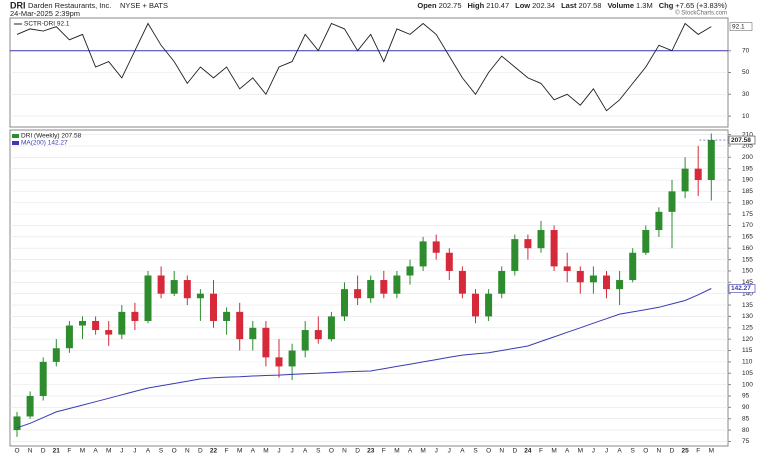 This screenshot has height=456, width=768. Describe the element at coordinates (747, 293) in the screenshot. I see `y-tick-label: 140` at that location.